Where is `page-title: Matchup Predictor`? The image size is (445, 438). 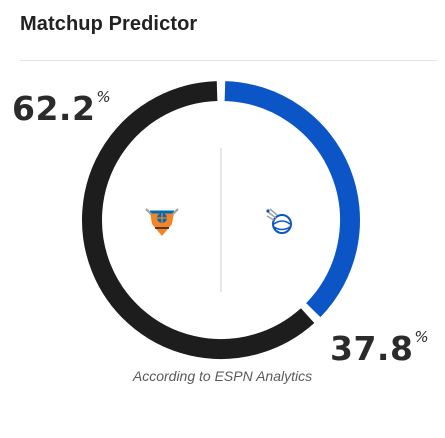
page-title: Matchup Predictor is located at coordinates (109, 24).